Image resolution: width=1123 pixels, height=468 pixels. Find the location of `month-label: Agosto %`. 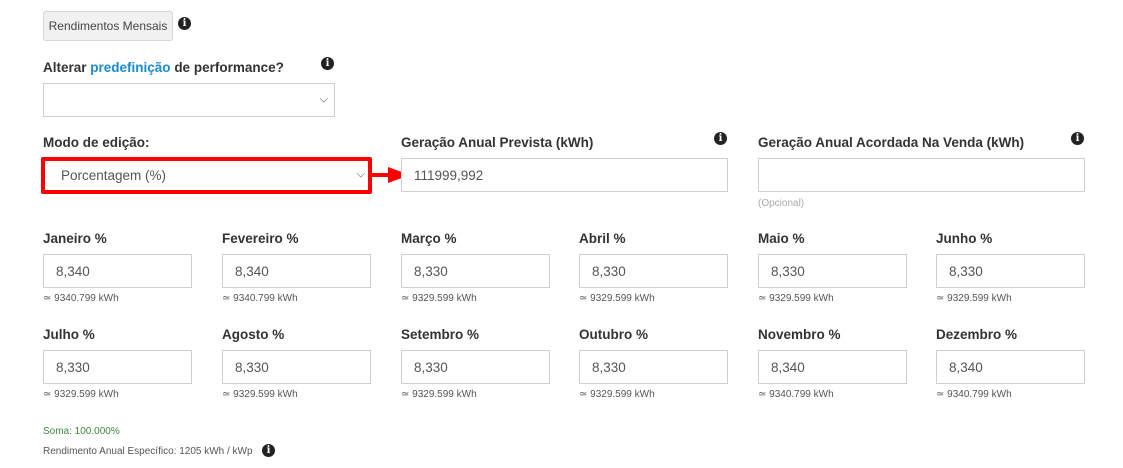

month-label: Agosto % is located at coordinates (253, 334).